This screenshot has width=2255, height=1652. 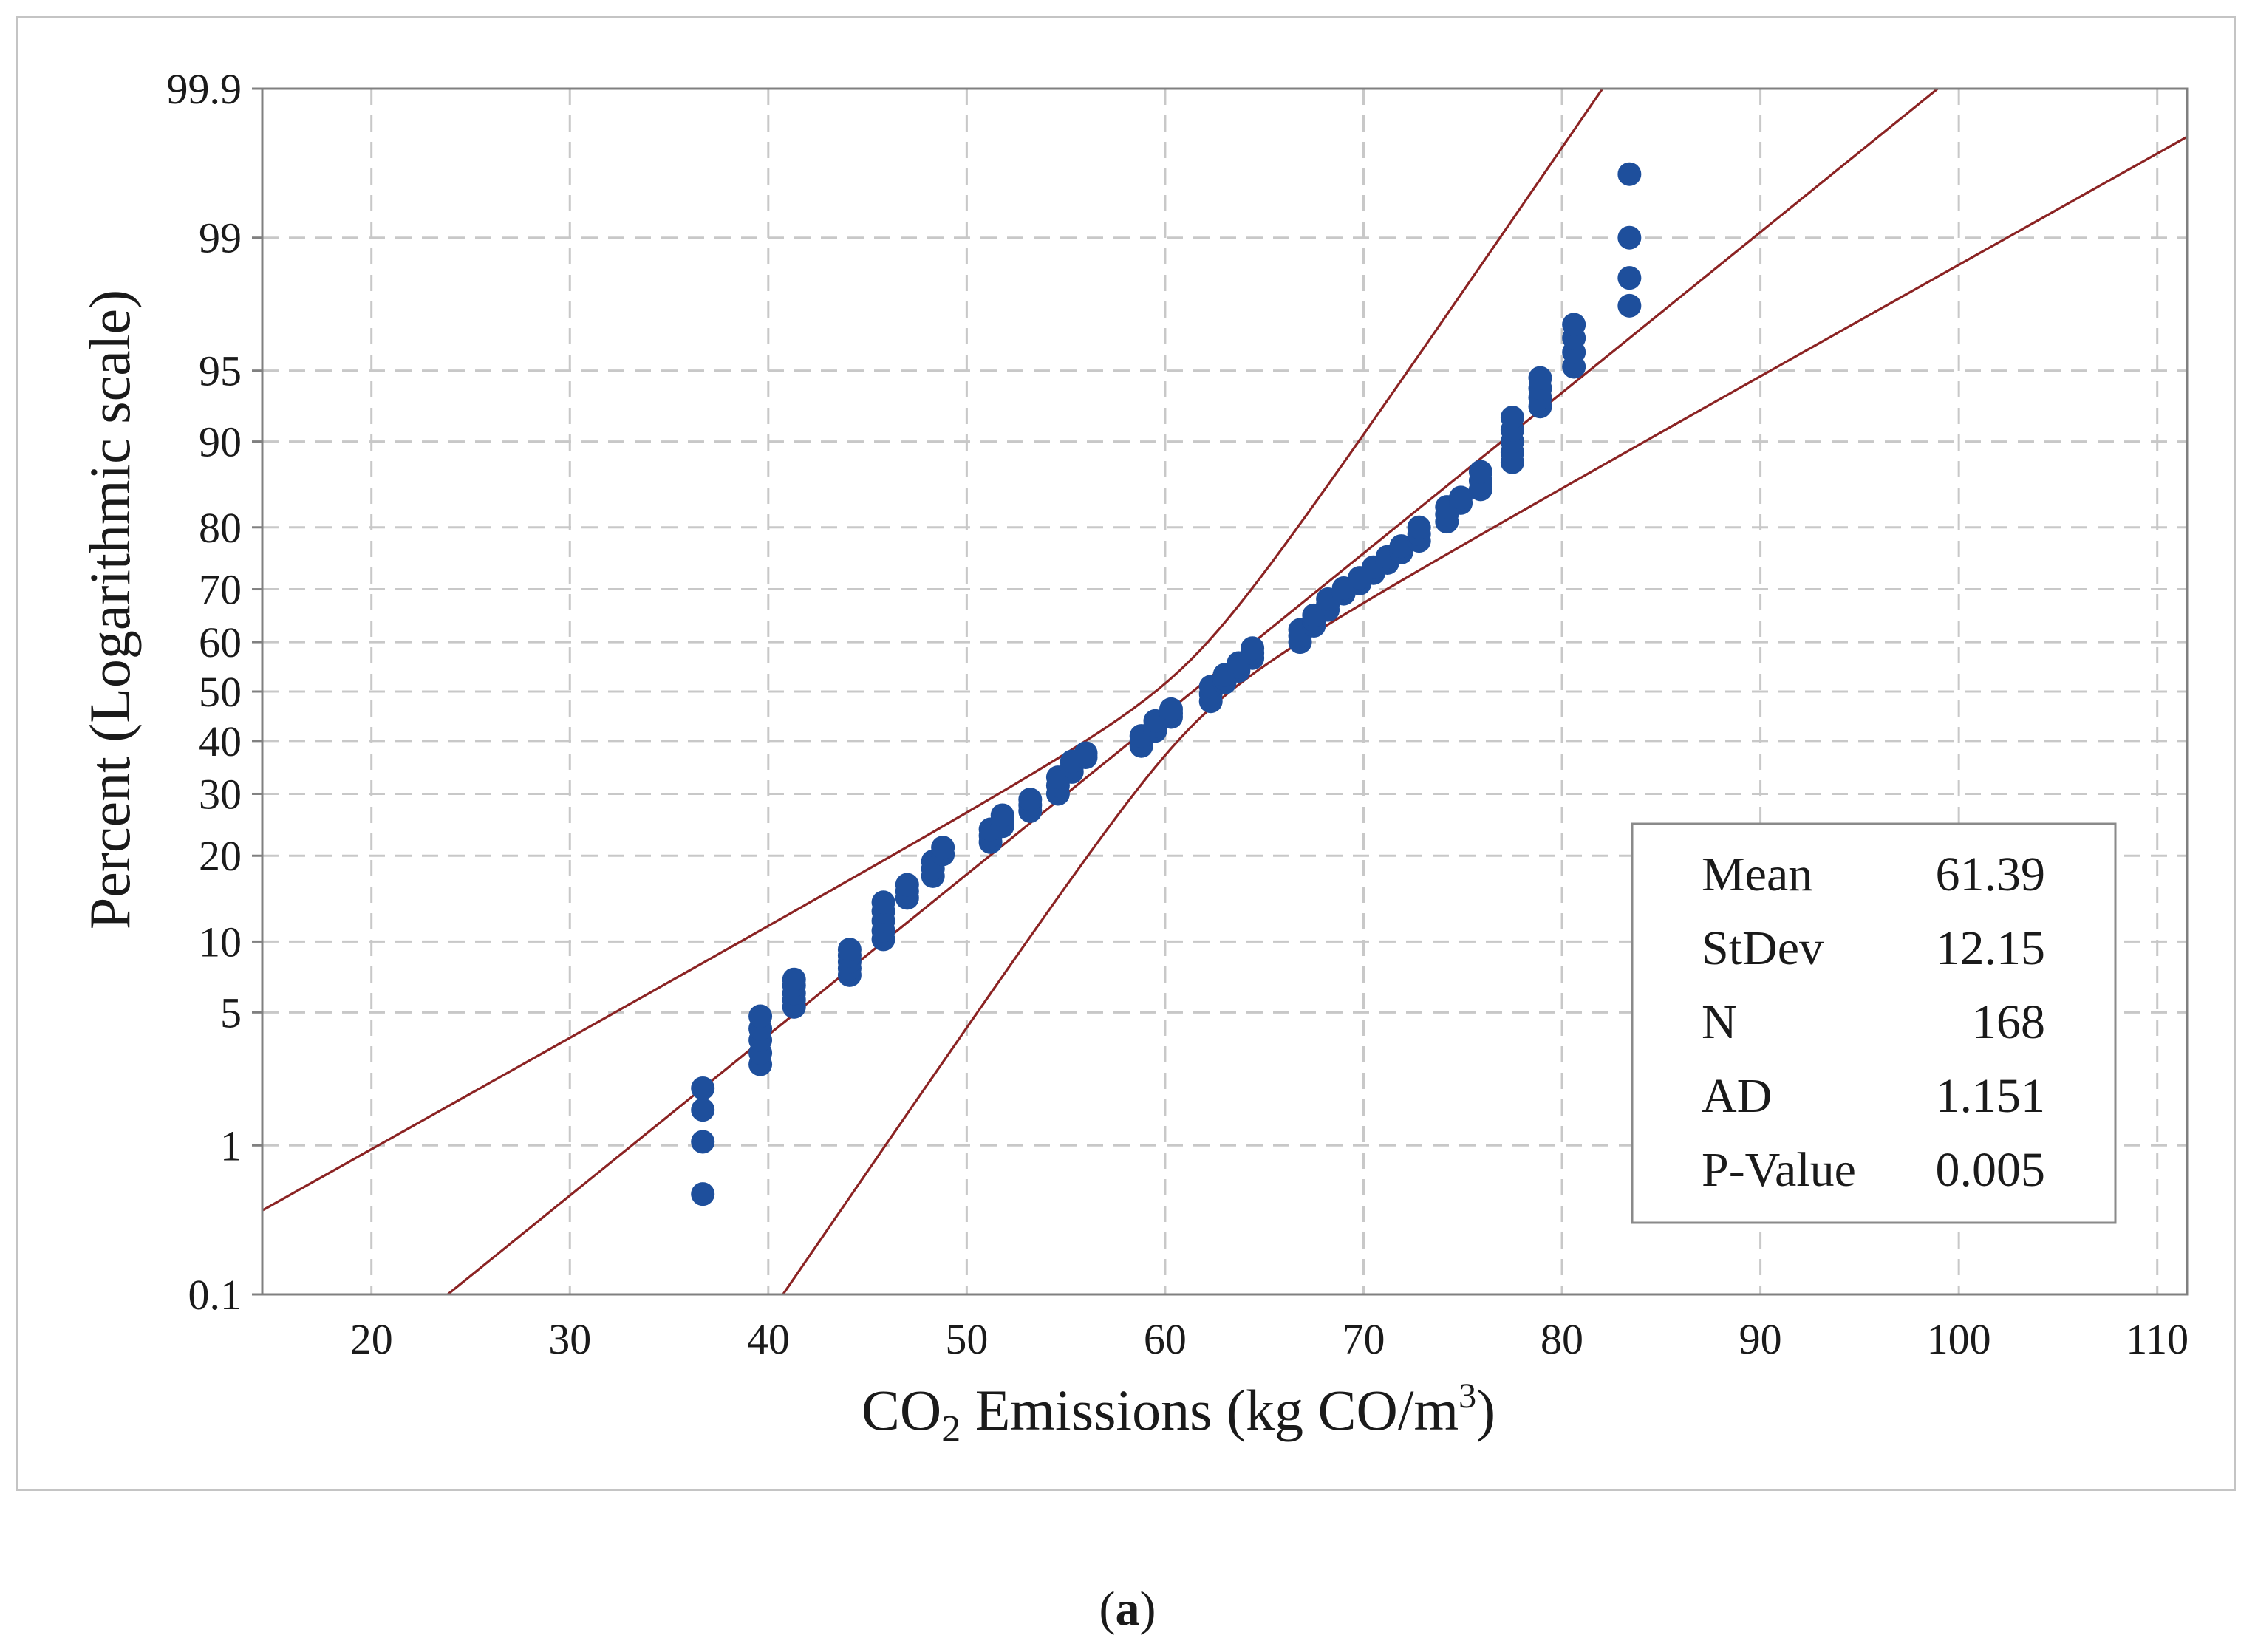 I want to click on caption-close: ), so click(x=1148, y=1609).